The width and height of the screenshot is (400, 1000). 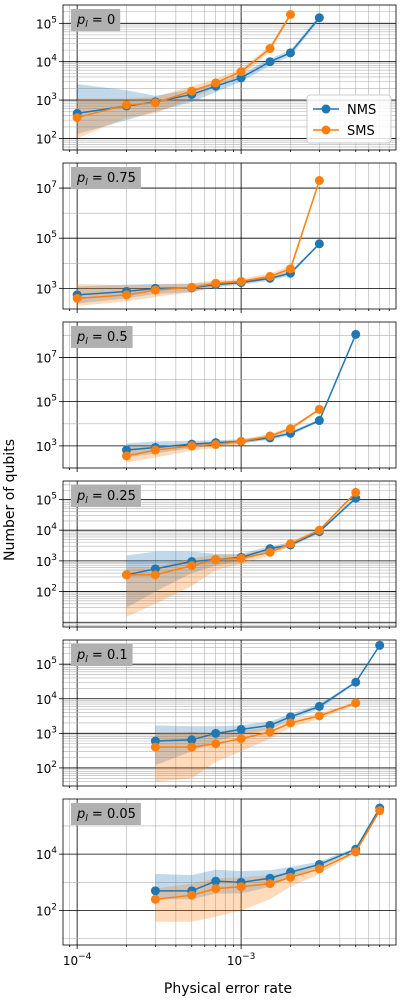 I want to click on y-axis-label: Number of qubits, so click(x=10, y=500).